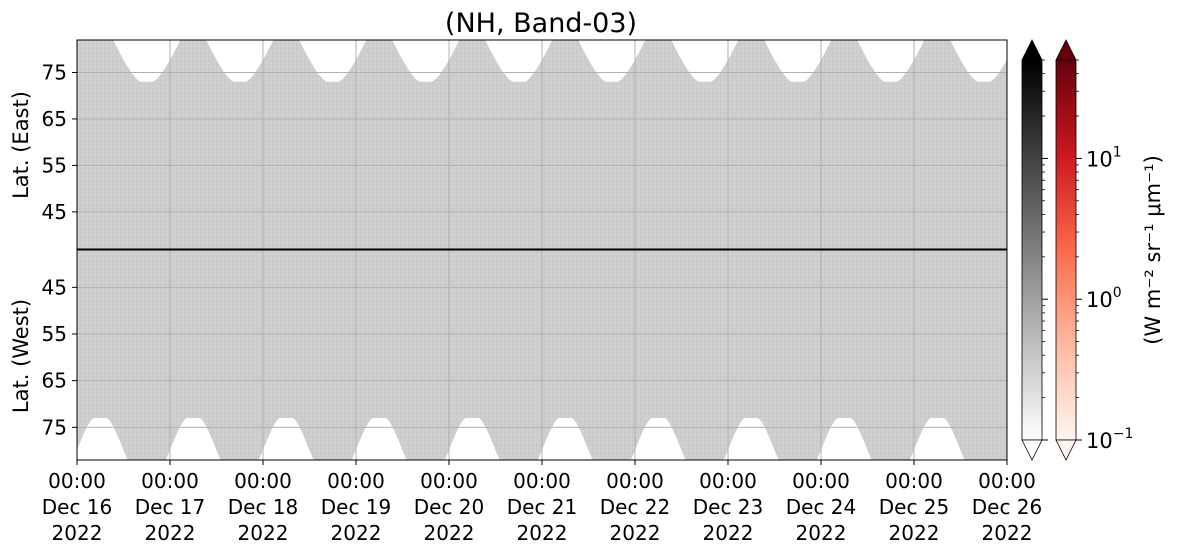  I want to click on colorbar-red-body, so click(1066, 250).